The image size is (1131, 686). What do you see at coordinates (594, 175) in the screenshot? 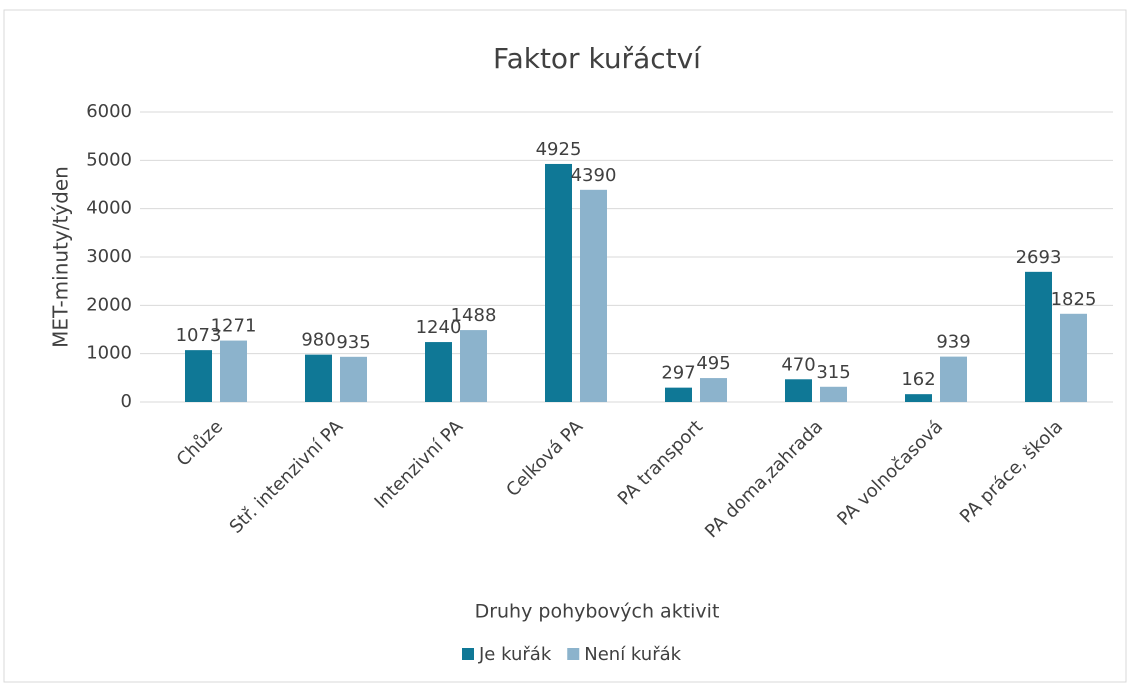
I see `data-label: 4390` at bounding box center [594, 175].